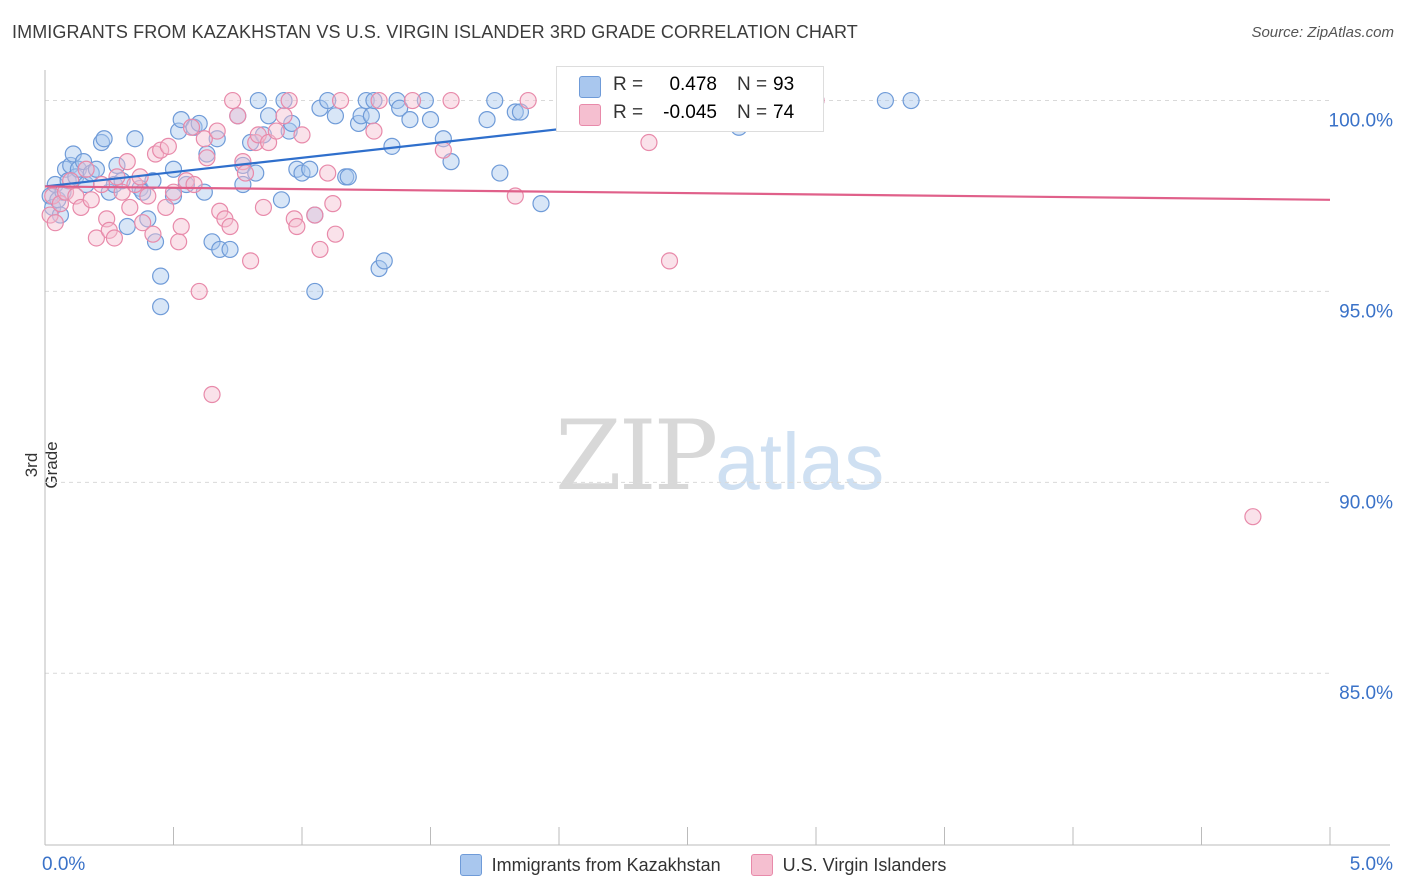 The width and height of the screenshot is (1406, 892). I want to click on x-tick-label: 5.0%, so click(1371, 864).